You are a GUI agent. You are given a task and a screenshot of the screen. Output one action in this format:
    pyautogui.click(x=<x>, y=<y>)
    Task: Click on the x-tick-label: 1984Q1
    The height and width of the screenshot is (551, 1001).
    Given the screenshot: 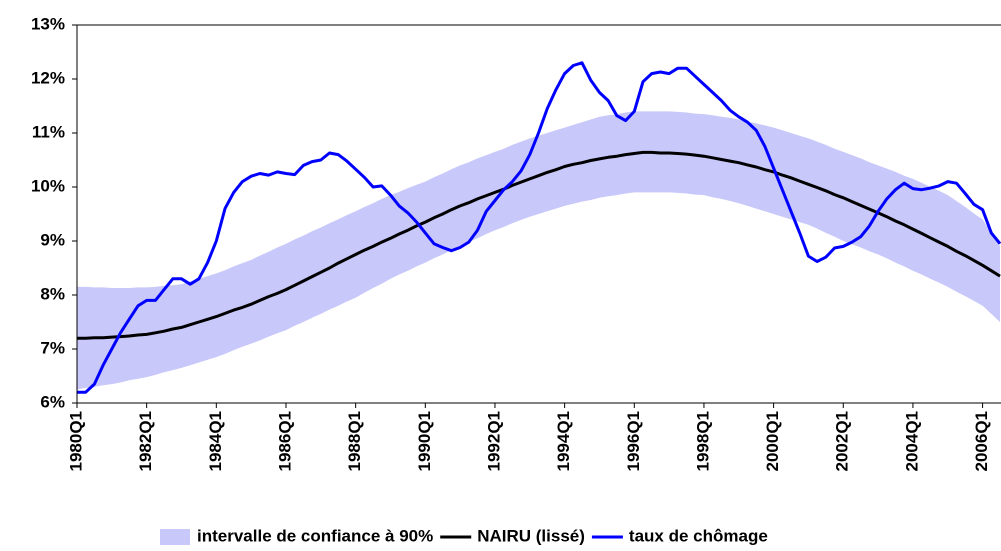 What is the action you would take?
    pyautogui.click(x=215, y=441)
    